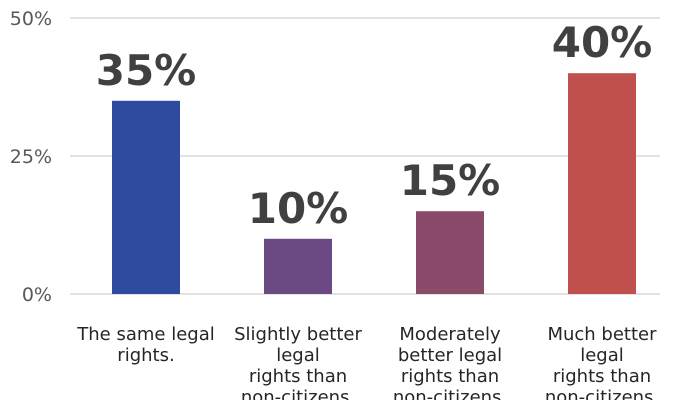  I want to click on data-label: 35%, so click(146, 70).